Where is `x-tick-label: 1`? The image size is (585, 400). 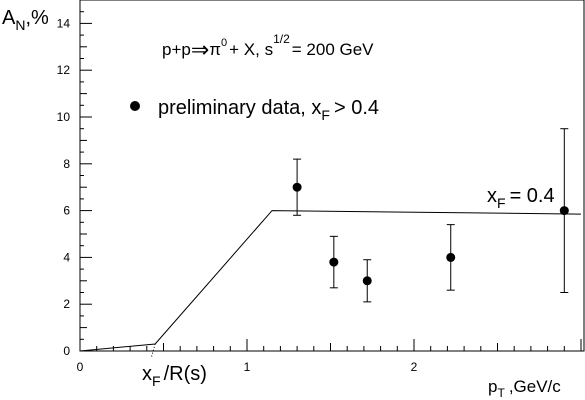 x-tick-label: 1 is located at coordinates (247, 367).